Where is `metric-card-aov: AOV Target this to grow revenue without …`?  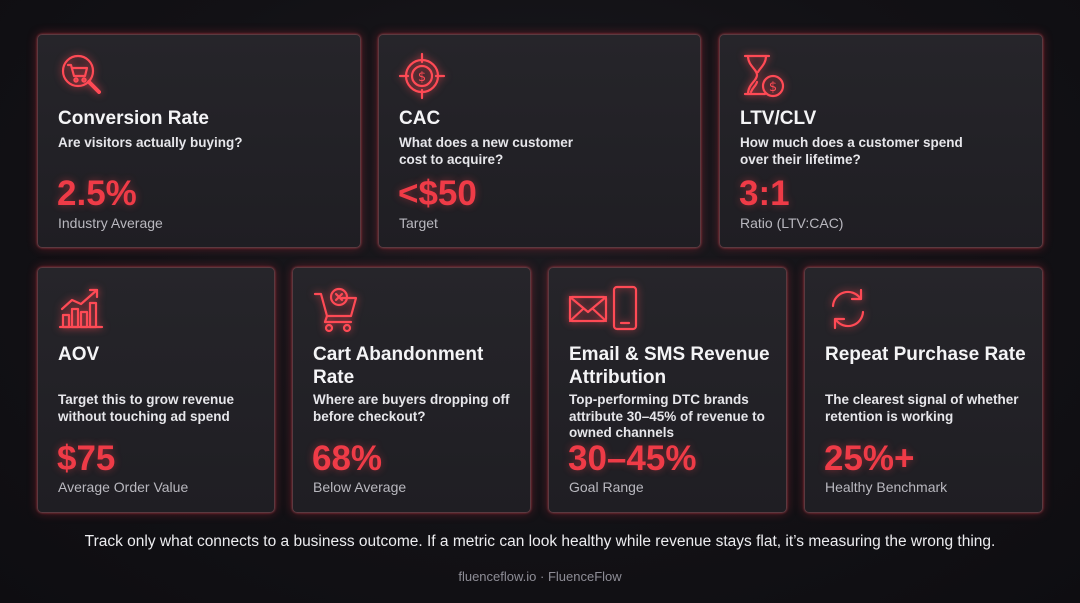
metric-card-aov: AOV Target this to grow revenue without … is located at coordinates (156, 390).